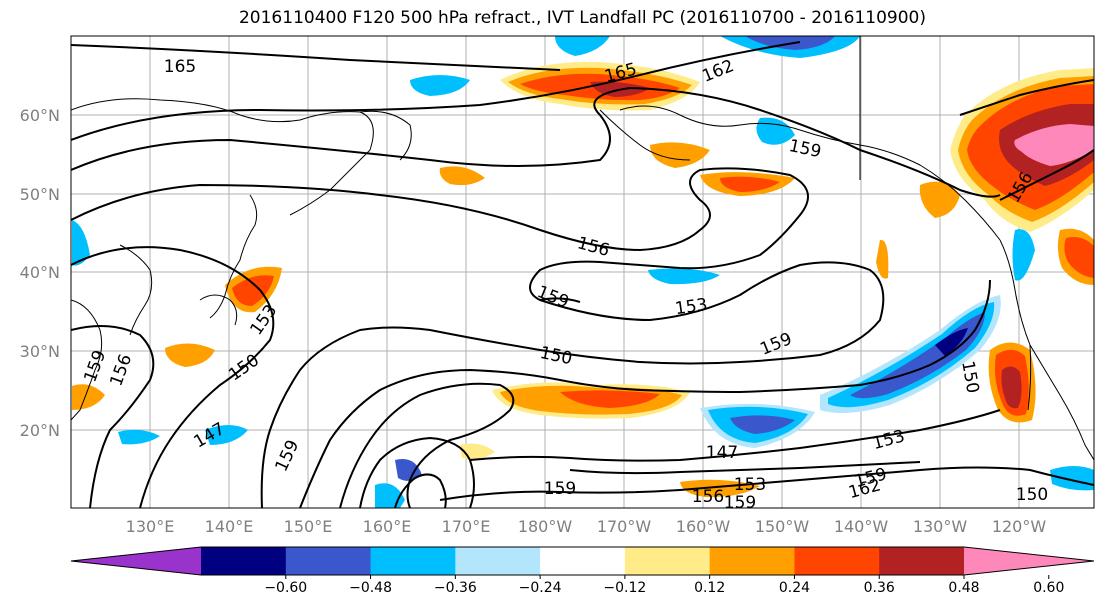 The height and width of the screenshot is (601, 1105). I want to click on lat-label: 20°N, so click(40, 430).